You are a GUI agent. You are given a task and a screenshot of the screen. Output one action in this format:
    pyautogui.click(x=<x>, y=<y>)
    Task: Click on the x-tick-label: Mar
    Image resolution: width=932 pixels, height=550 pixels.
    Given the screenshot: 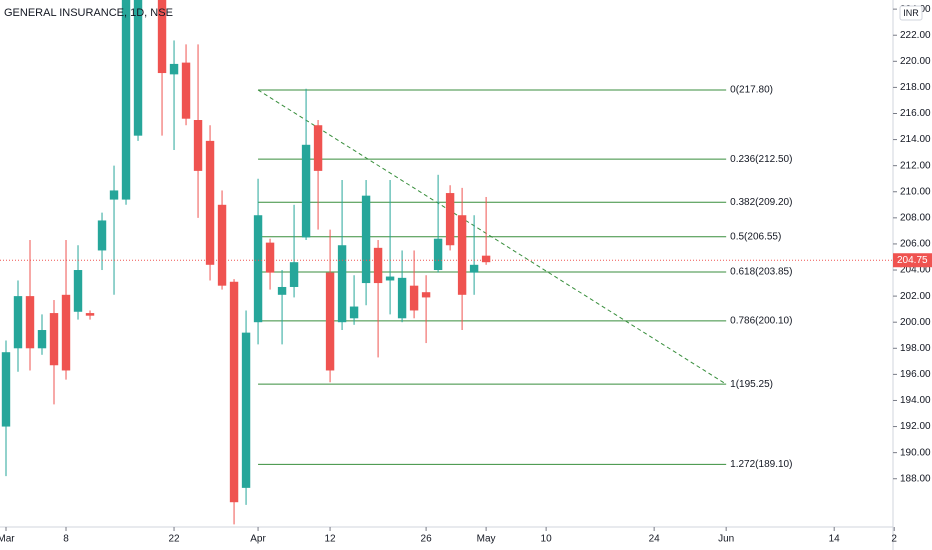 What is the action you would take?
    pyautogui.click(x=7, y=539)
    